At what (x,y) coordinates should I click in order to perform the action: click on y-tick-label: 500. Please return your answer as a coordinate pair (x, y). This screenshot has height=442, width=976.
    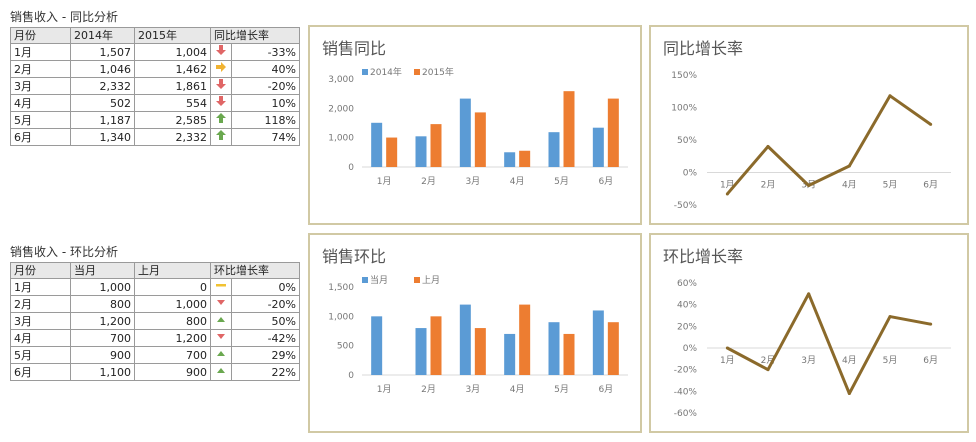
    Looking at the image, I should click on (345, 347).